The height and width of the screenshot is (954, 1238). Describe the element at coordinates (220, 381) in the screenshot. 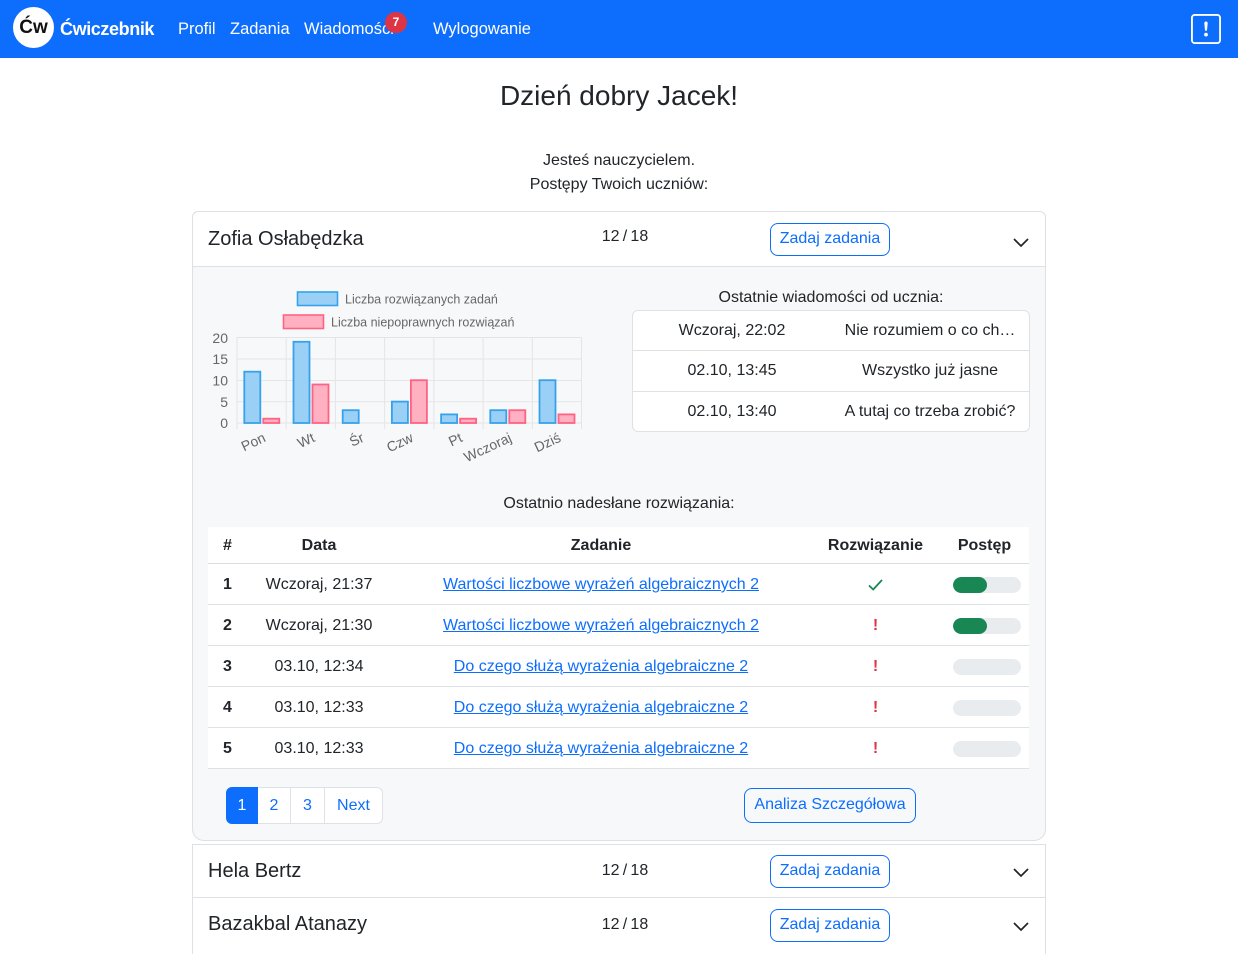

I see `svg-text: 10` at that location.